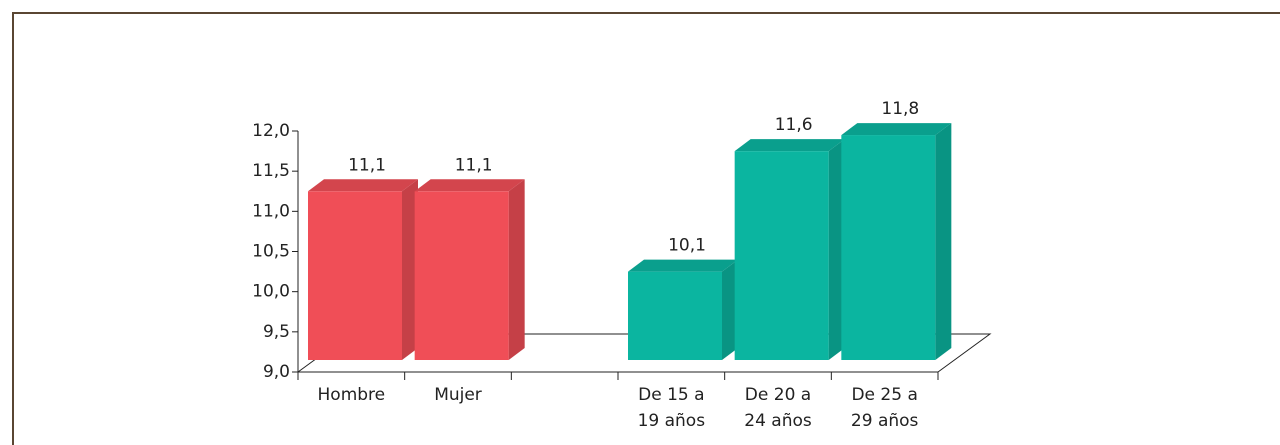  Describe the element at coordinates (885, 408) in the screenshot. I see `x-tick-label: De 25 a 29 años` at that location.